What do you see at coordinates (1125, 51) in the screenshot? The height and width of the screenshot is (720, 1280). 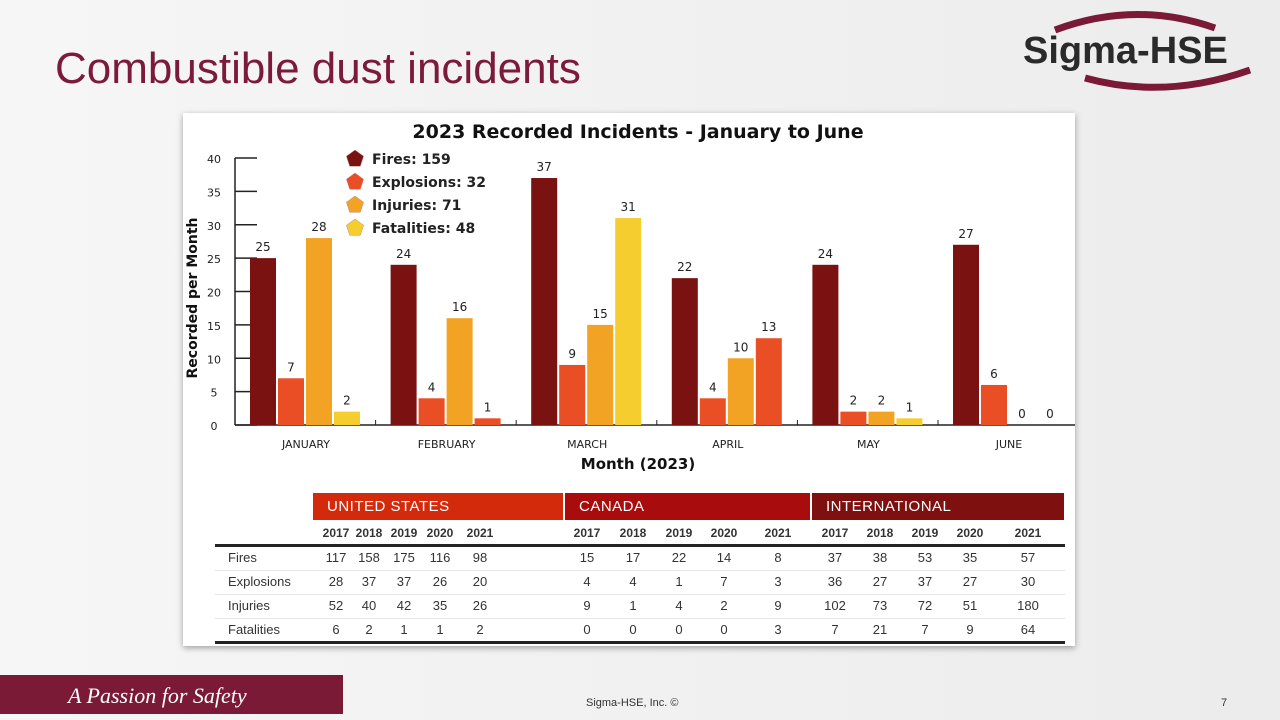 I see `svg-text: Sigma-HSE` at bounding box center [1125, 51].